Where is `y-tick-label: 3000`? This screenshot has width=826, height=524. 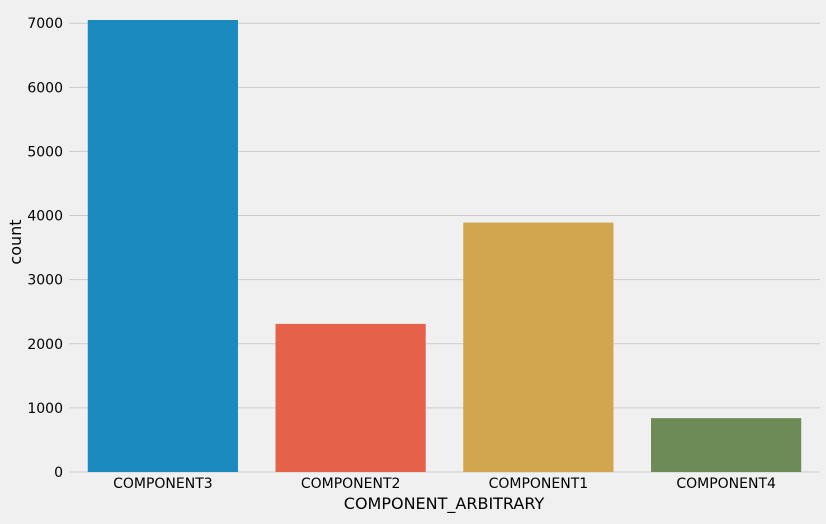 y-tick-label: 3000 is located at coordinates (45, 281).